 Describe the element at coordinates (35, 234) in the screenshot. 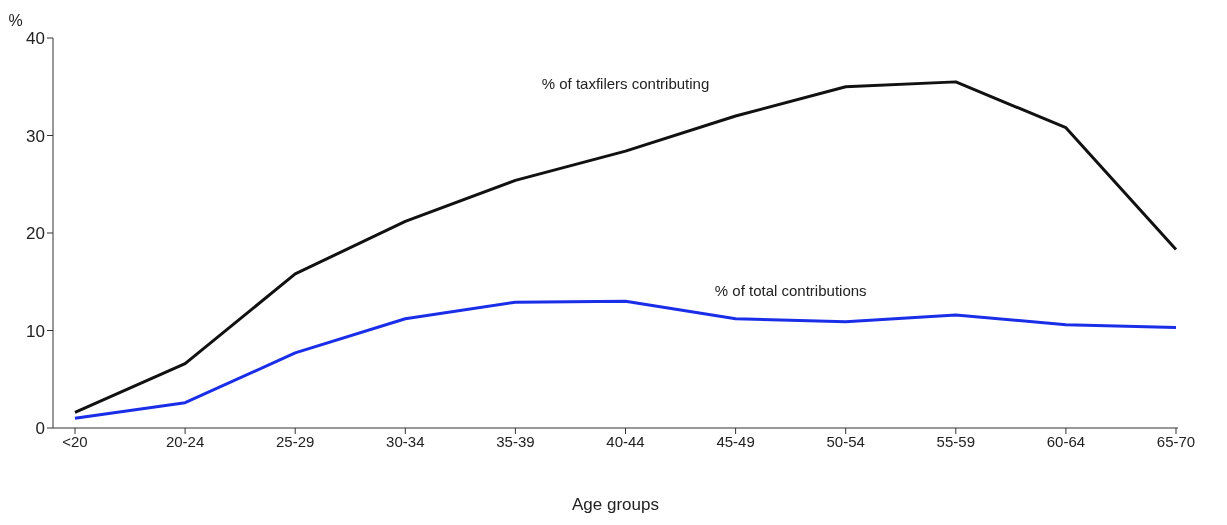

I see `y-tick-label: 20` at that location.